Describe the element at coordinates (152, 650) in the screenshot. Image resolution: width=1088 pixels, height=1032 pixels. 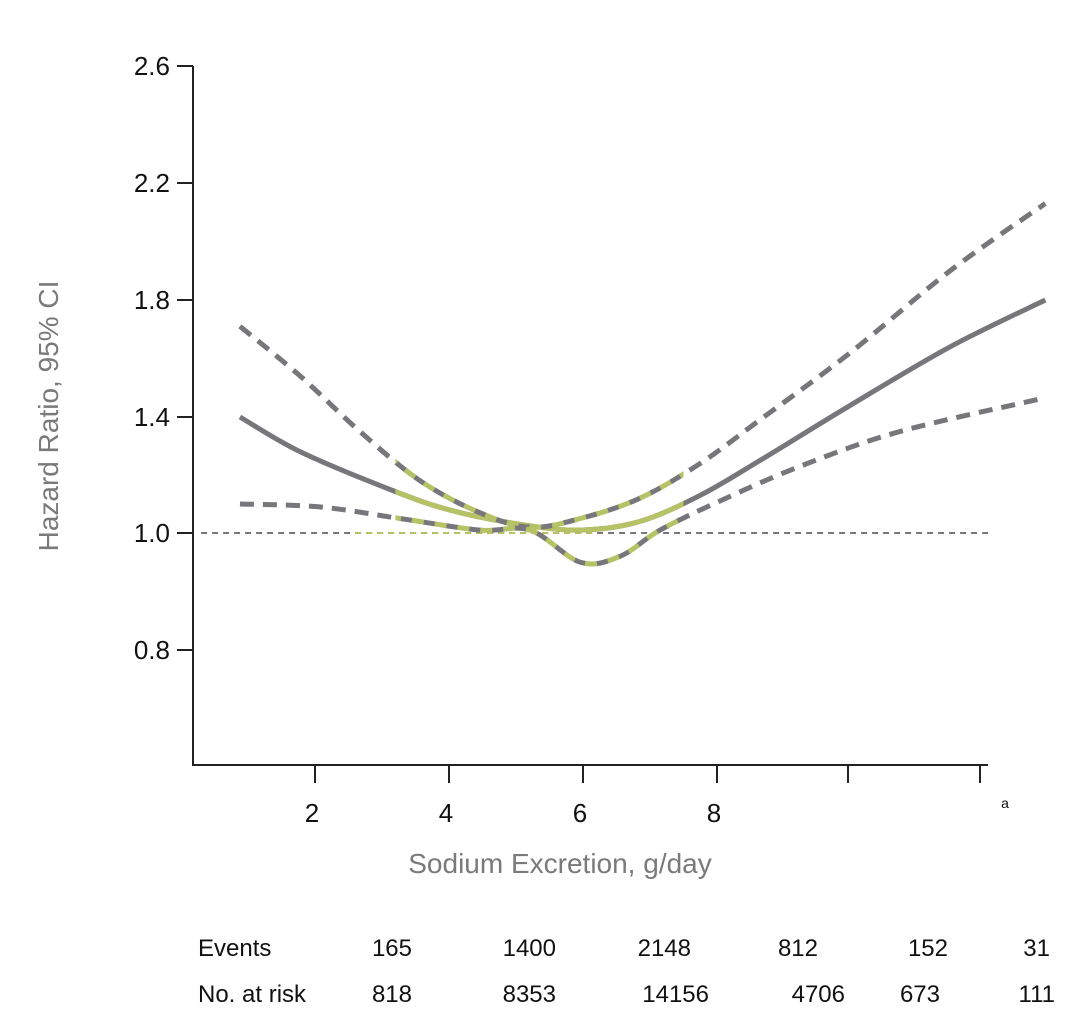
I see `y-tick-label: 0.8` at that location.